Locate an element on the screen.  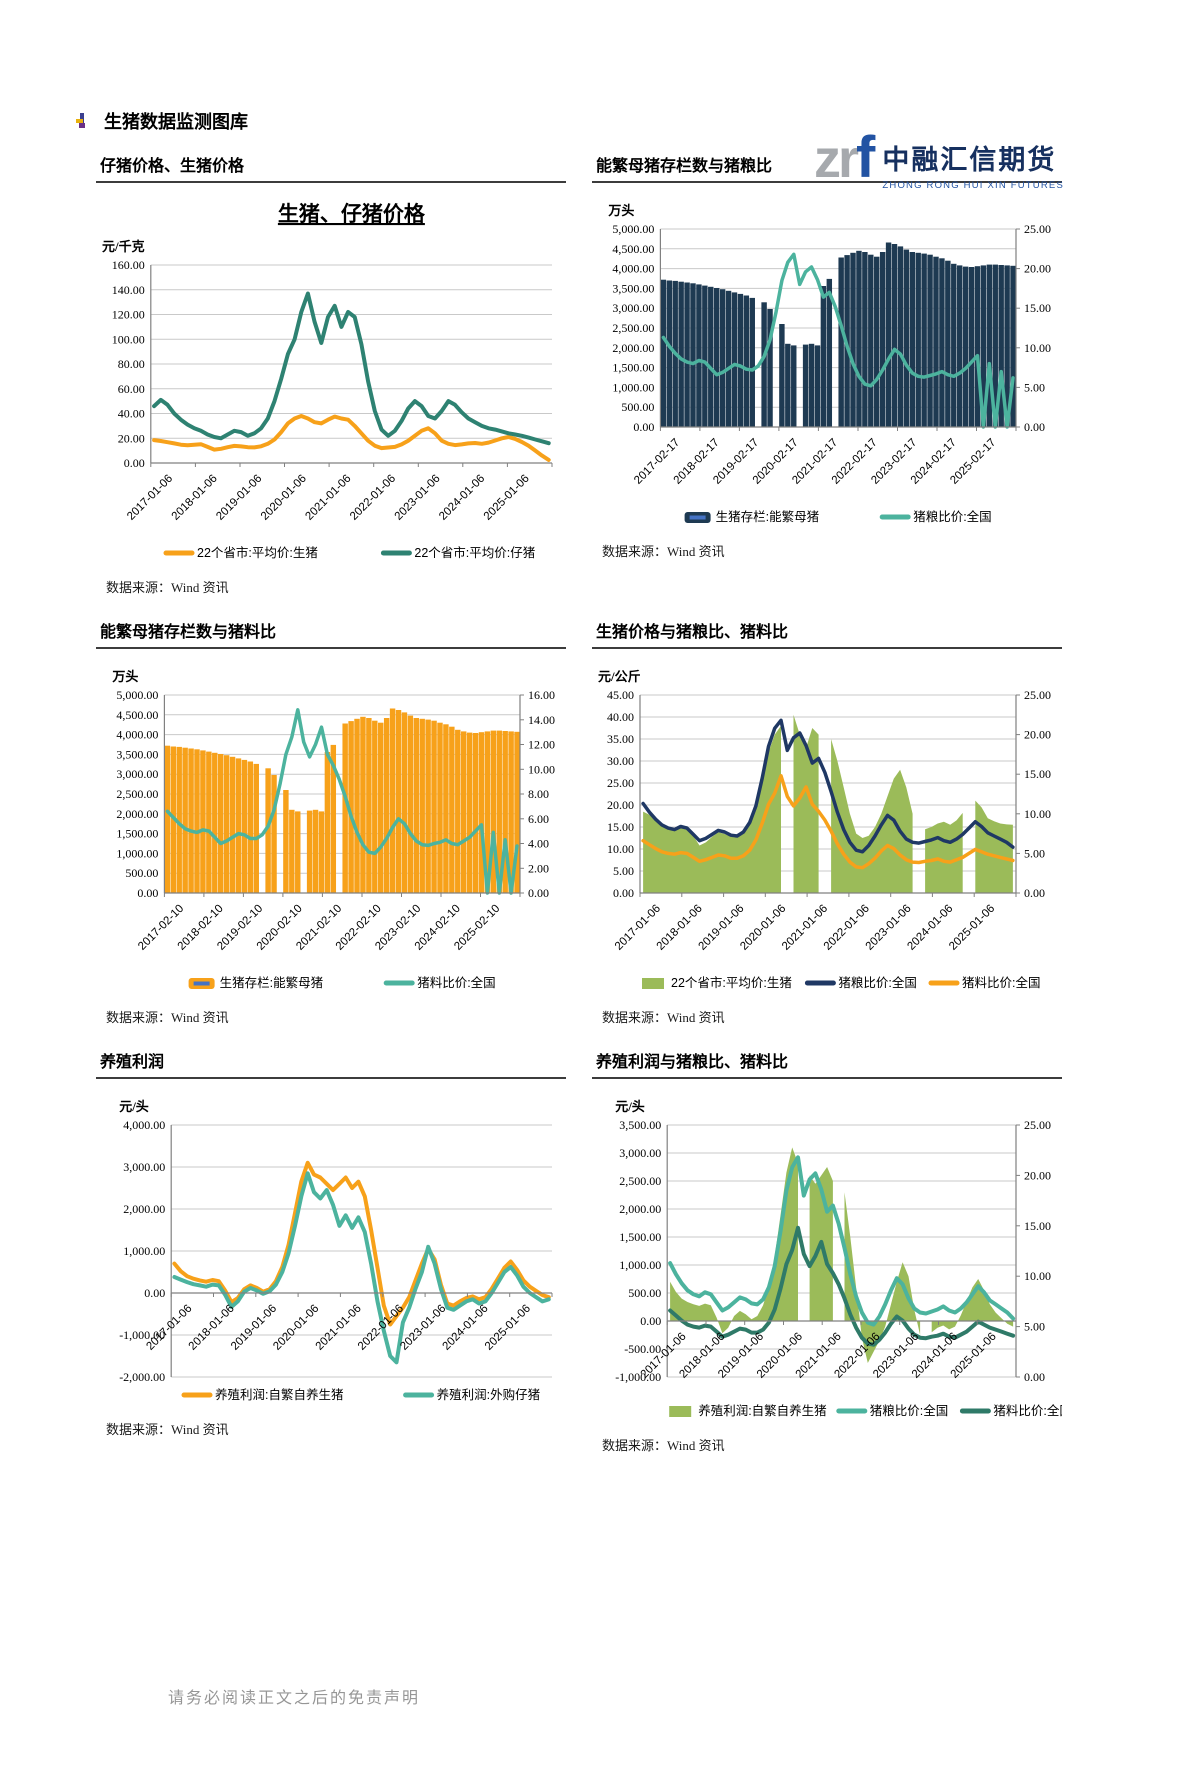
svg-text: -500.00 is located at coordinates (642, 1349).